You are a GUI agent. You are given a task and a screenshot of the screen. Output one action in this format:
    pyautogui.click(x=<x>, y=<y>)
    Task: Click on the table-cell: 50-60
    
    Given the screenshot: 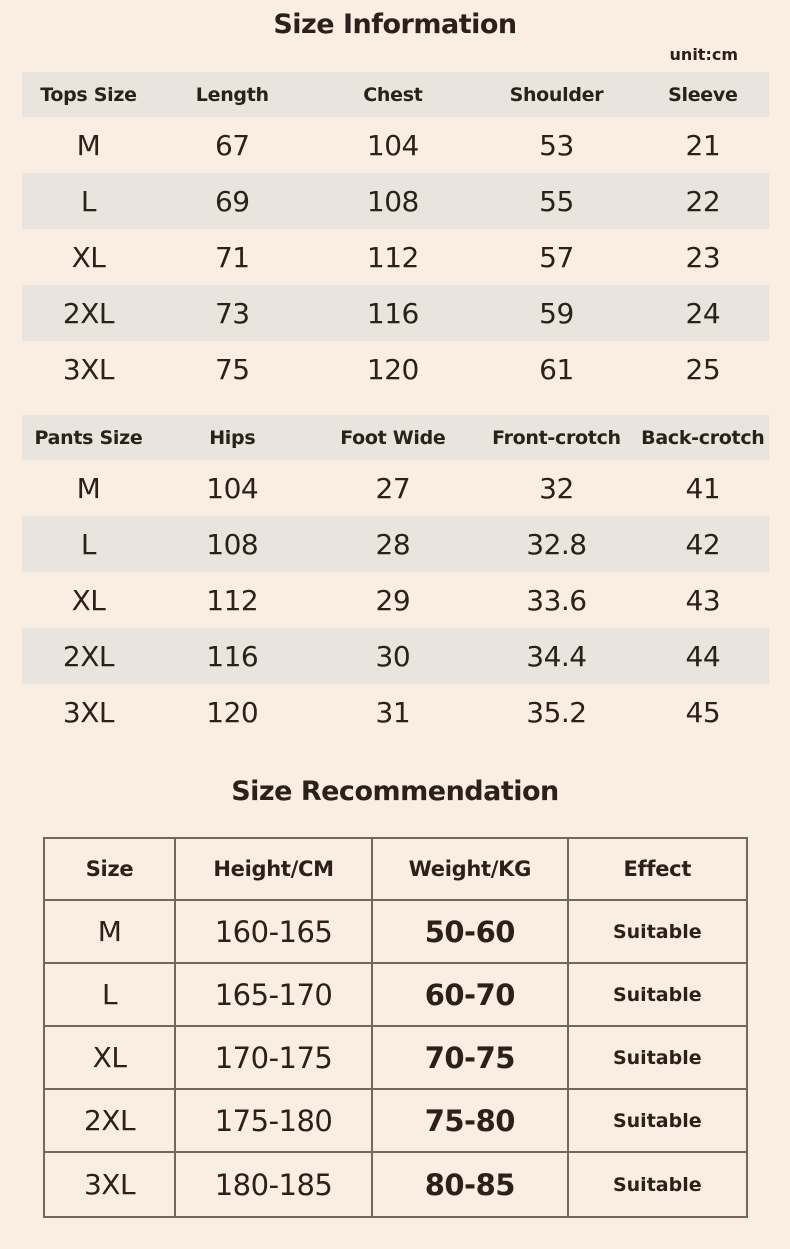 What is the action you would take?
    pyautogui.click(x=471, y=931)
    